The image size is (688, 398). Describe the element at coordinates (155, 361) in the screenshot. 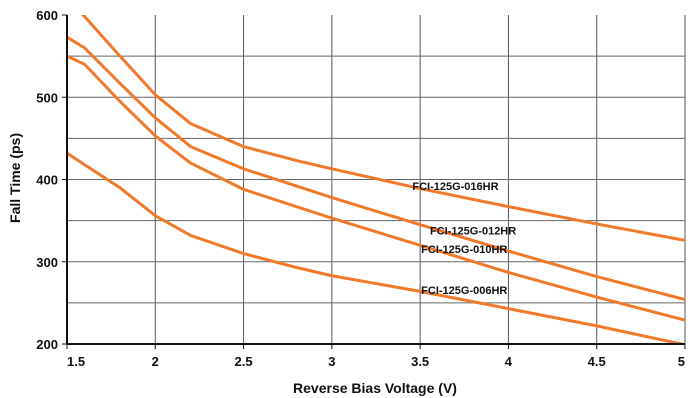

I see `x-tick-label: 2` at that location.